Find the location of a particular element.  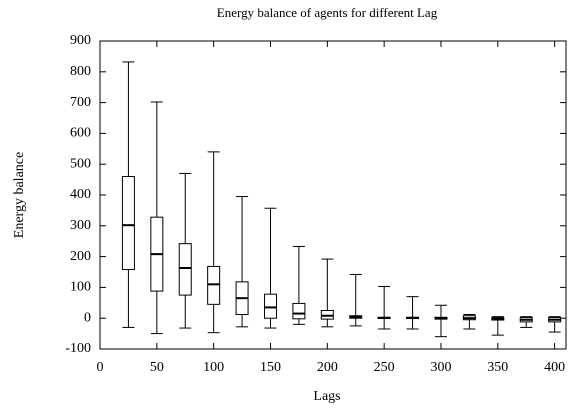

y-tick-label: 100 is located at coordinates (80, 287).